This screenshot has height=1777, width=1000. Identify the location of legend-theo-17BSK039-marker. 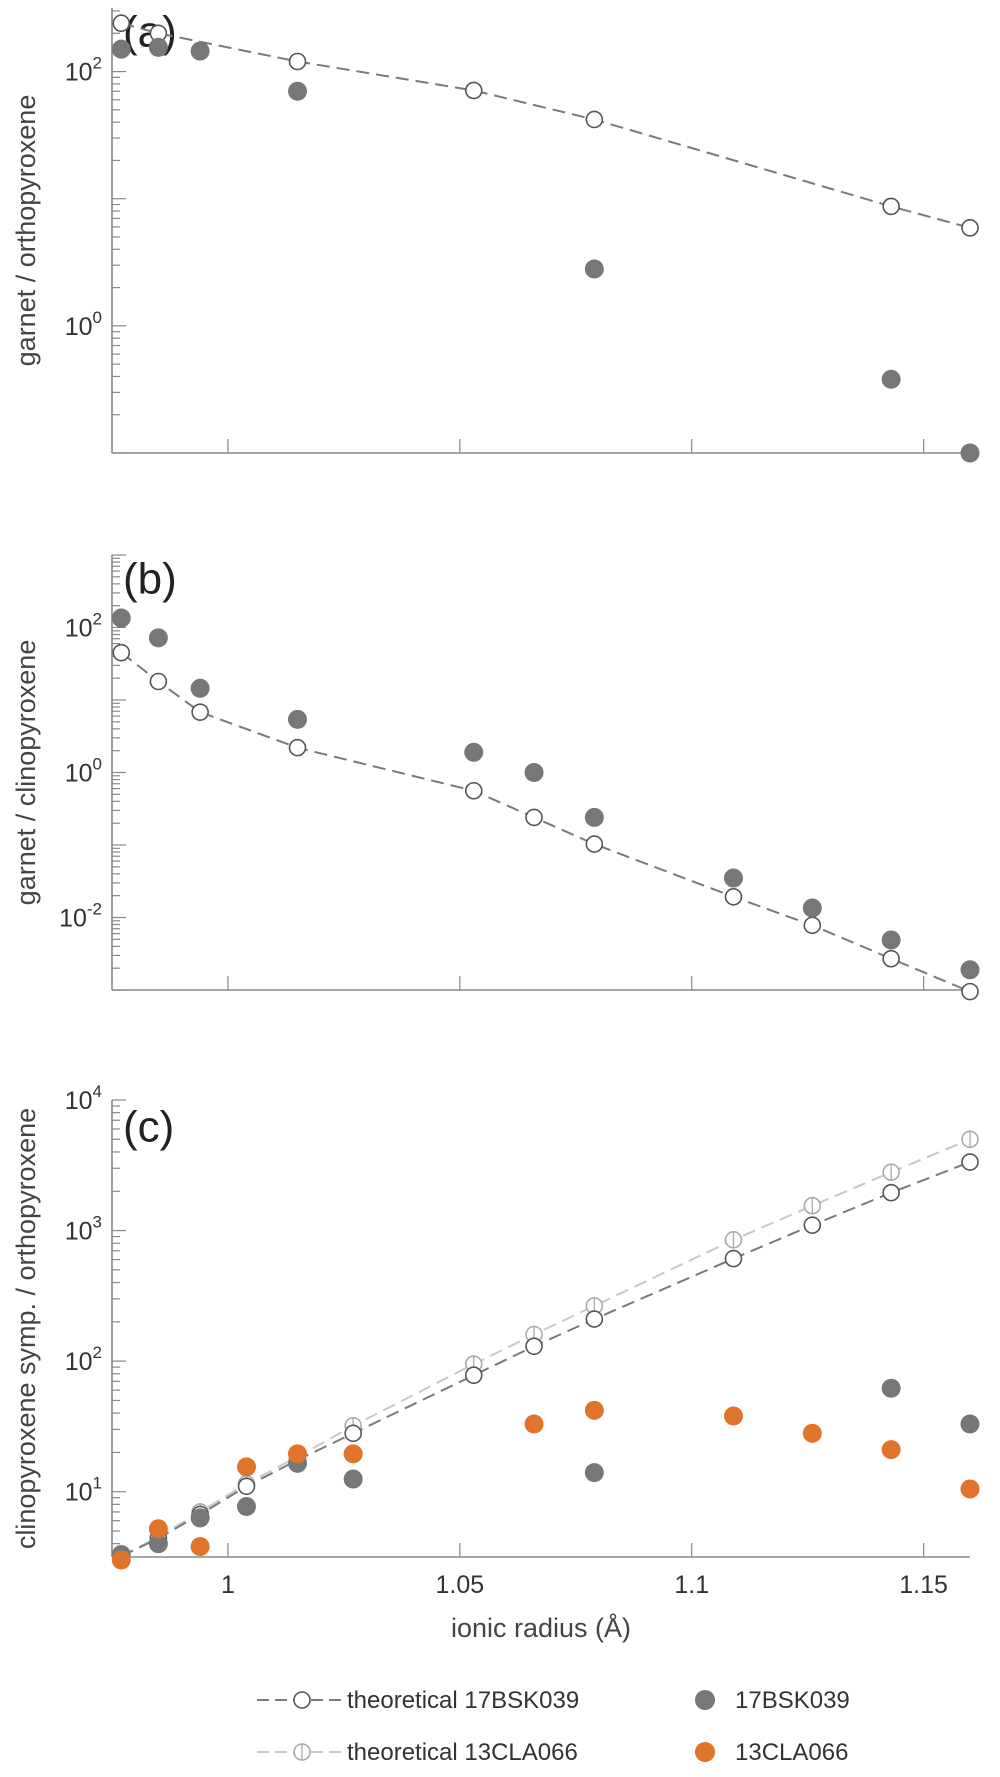
(302, 1700).